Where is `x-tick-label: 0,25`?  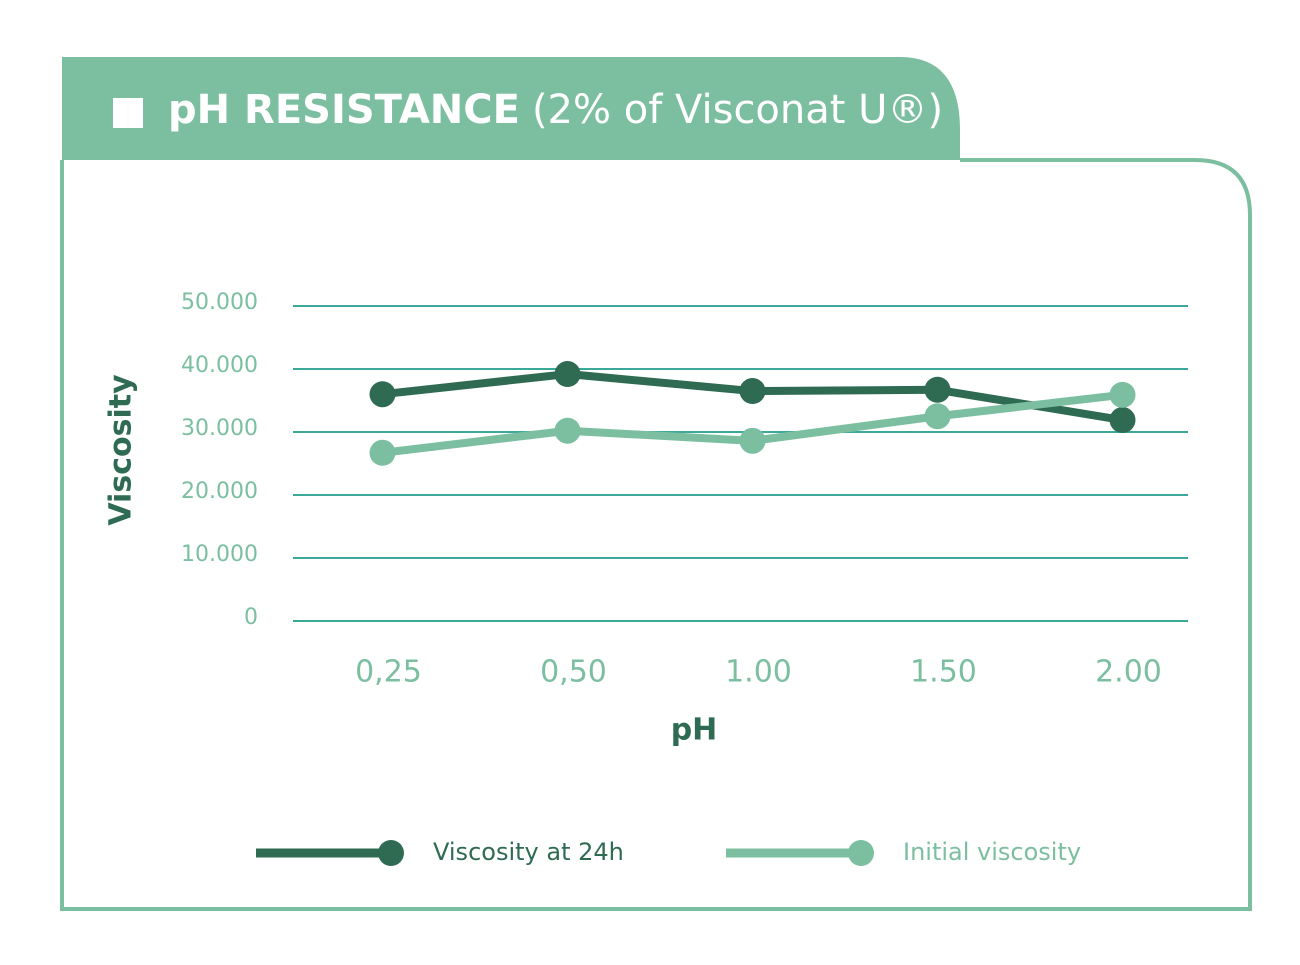 x-tick-label: 0,25 is located at coordinates (388, 672).